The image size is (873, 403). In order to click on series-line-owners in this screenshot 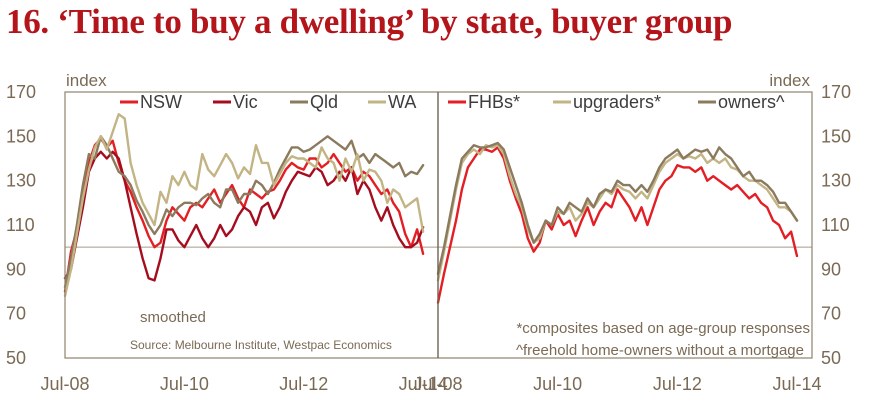, I will do `click(617, 208)`.